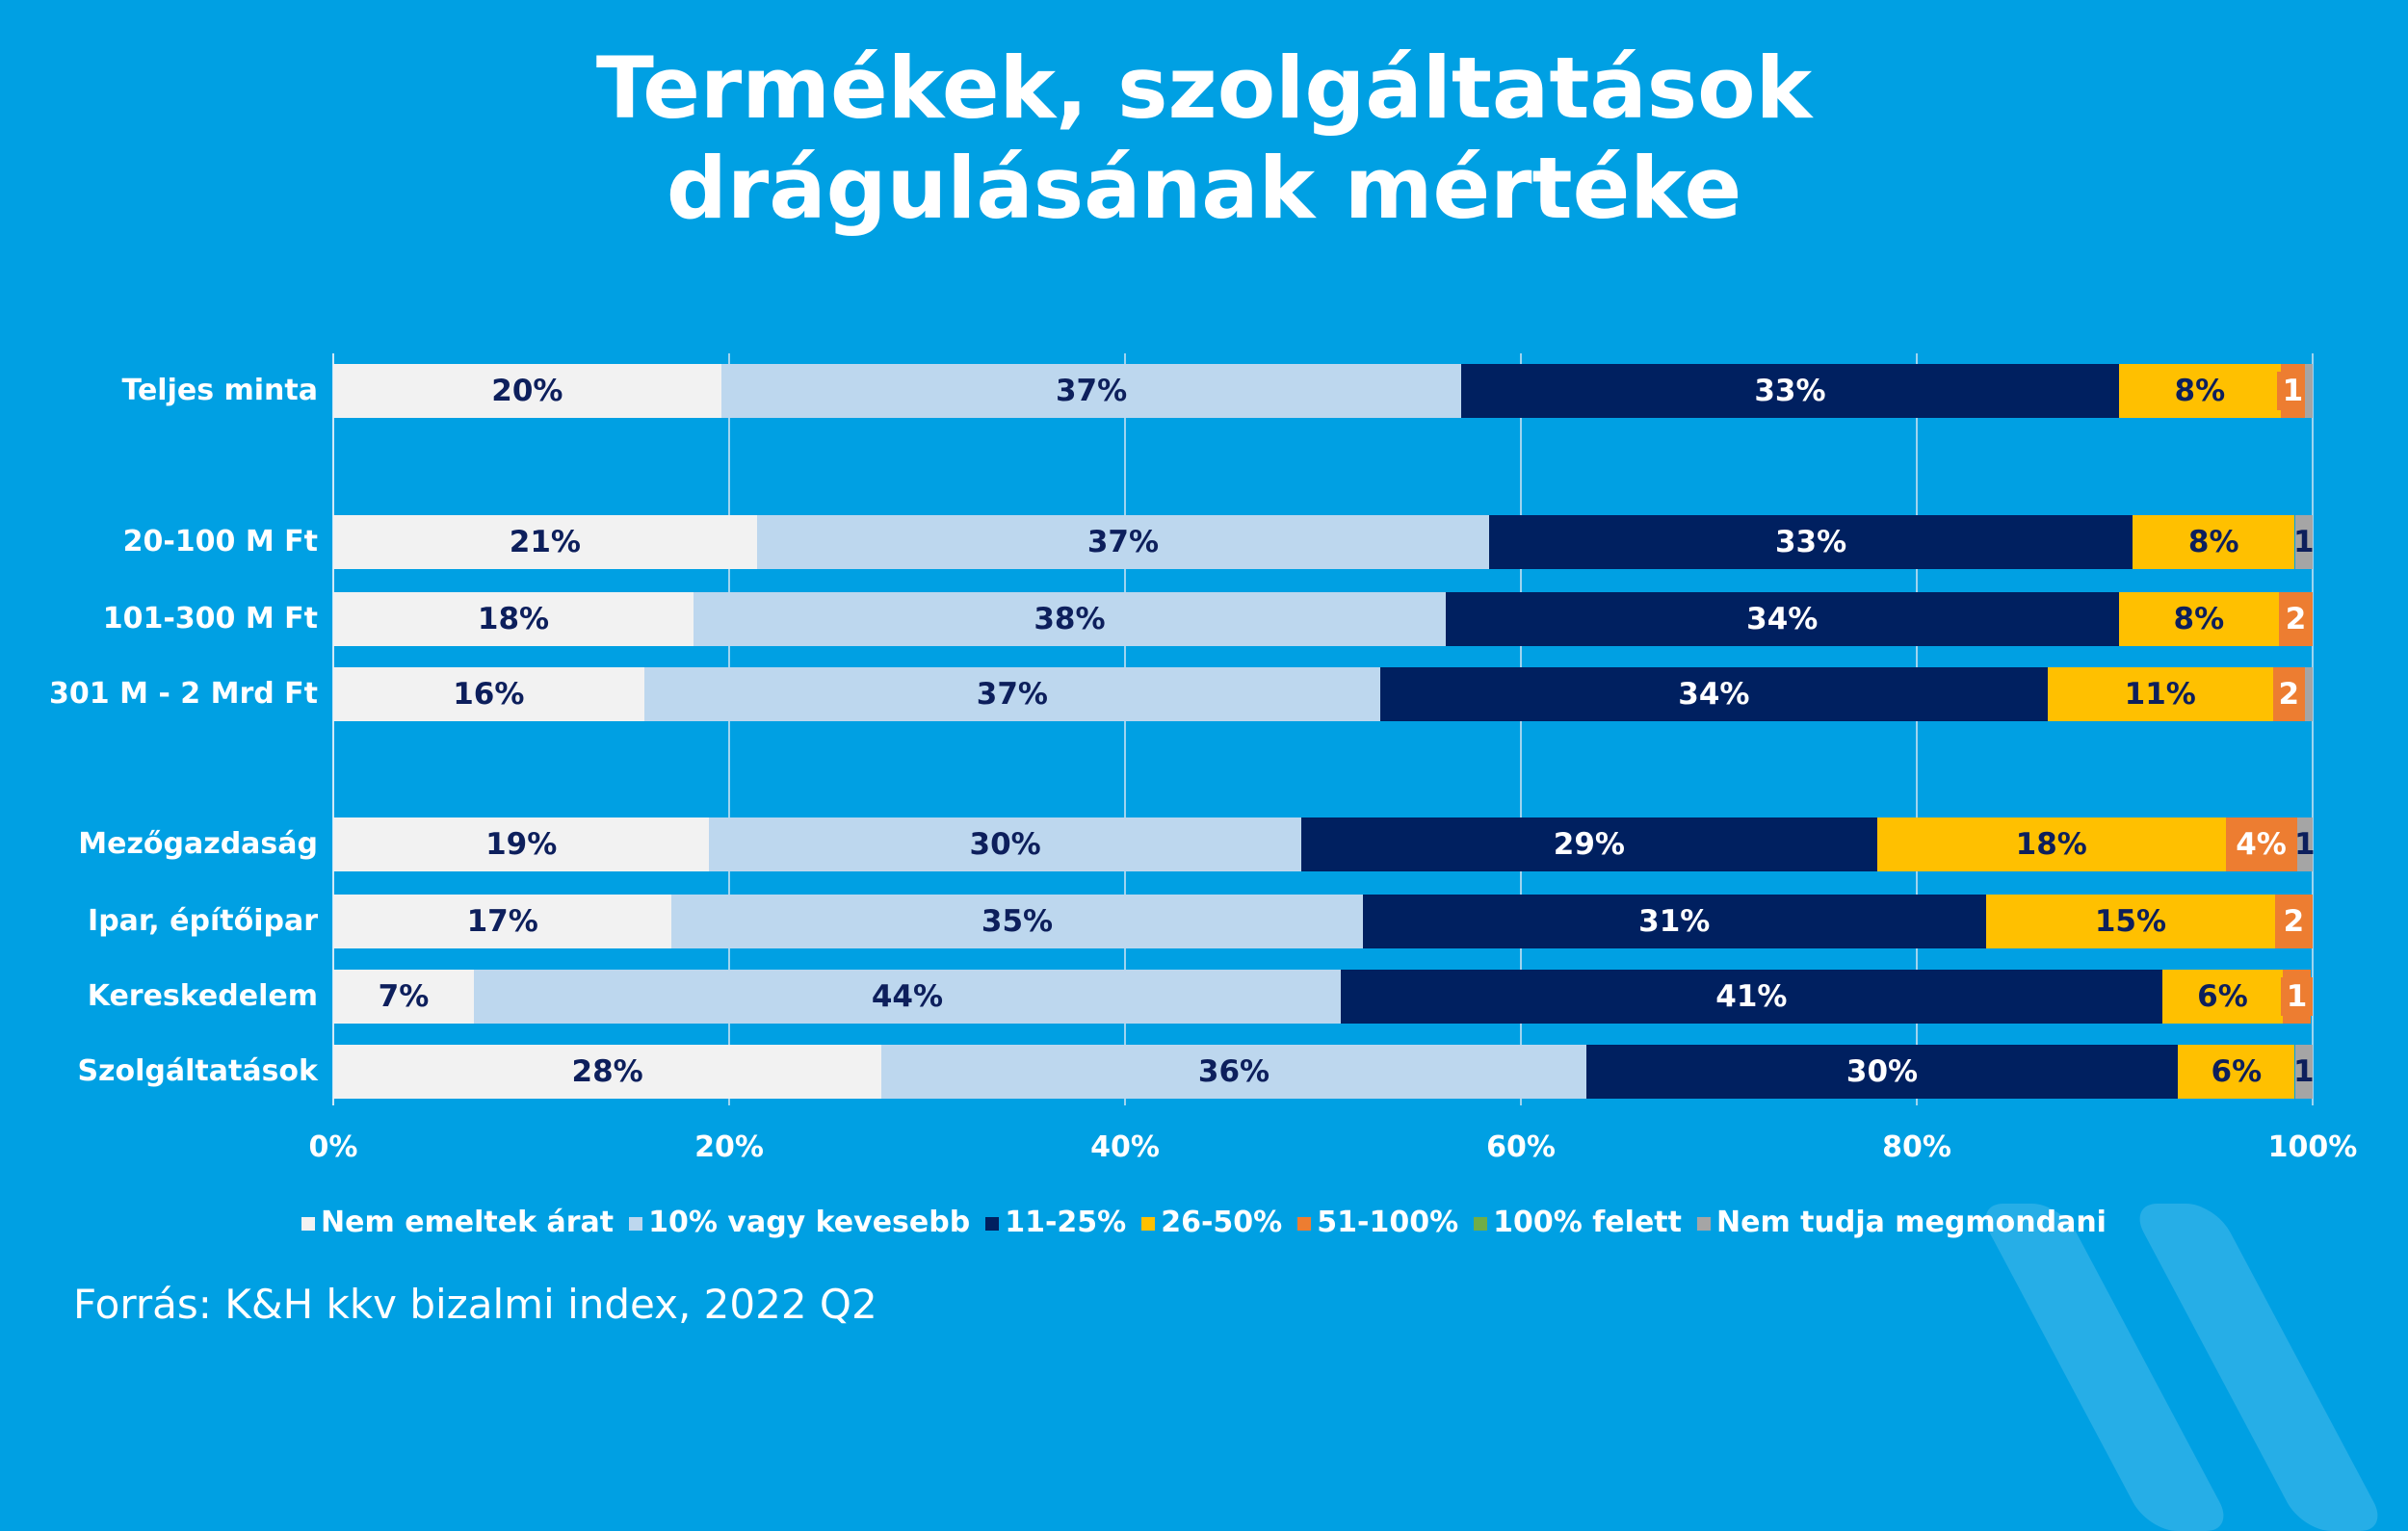 The width and height of the screenshot is (2408, 1531). What do you see at coordinates (2308, 694) in the screenshot?
I see `bar-segment` at bounding box center [2308, 694].